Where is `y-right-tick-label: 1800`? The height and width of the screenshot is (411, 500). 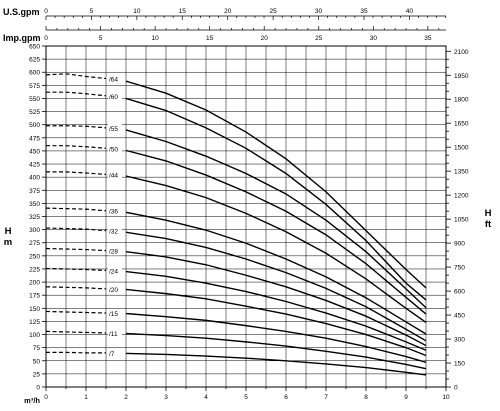
y-right-tick-label: 1800 is located at coordinates (461, 100).